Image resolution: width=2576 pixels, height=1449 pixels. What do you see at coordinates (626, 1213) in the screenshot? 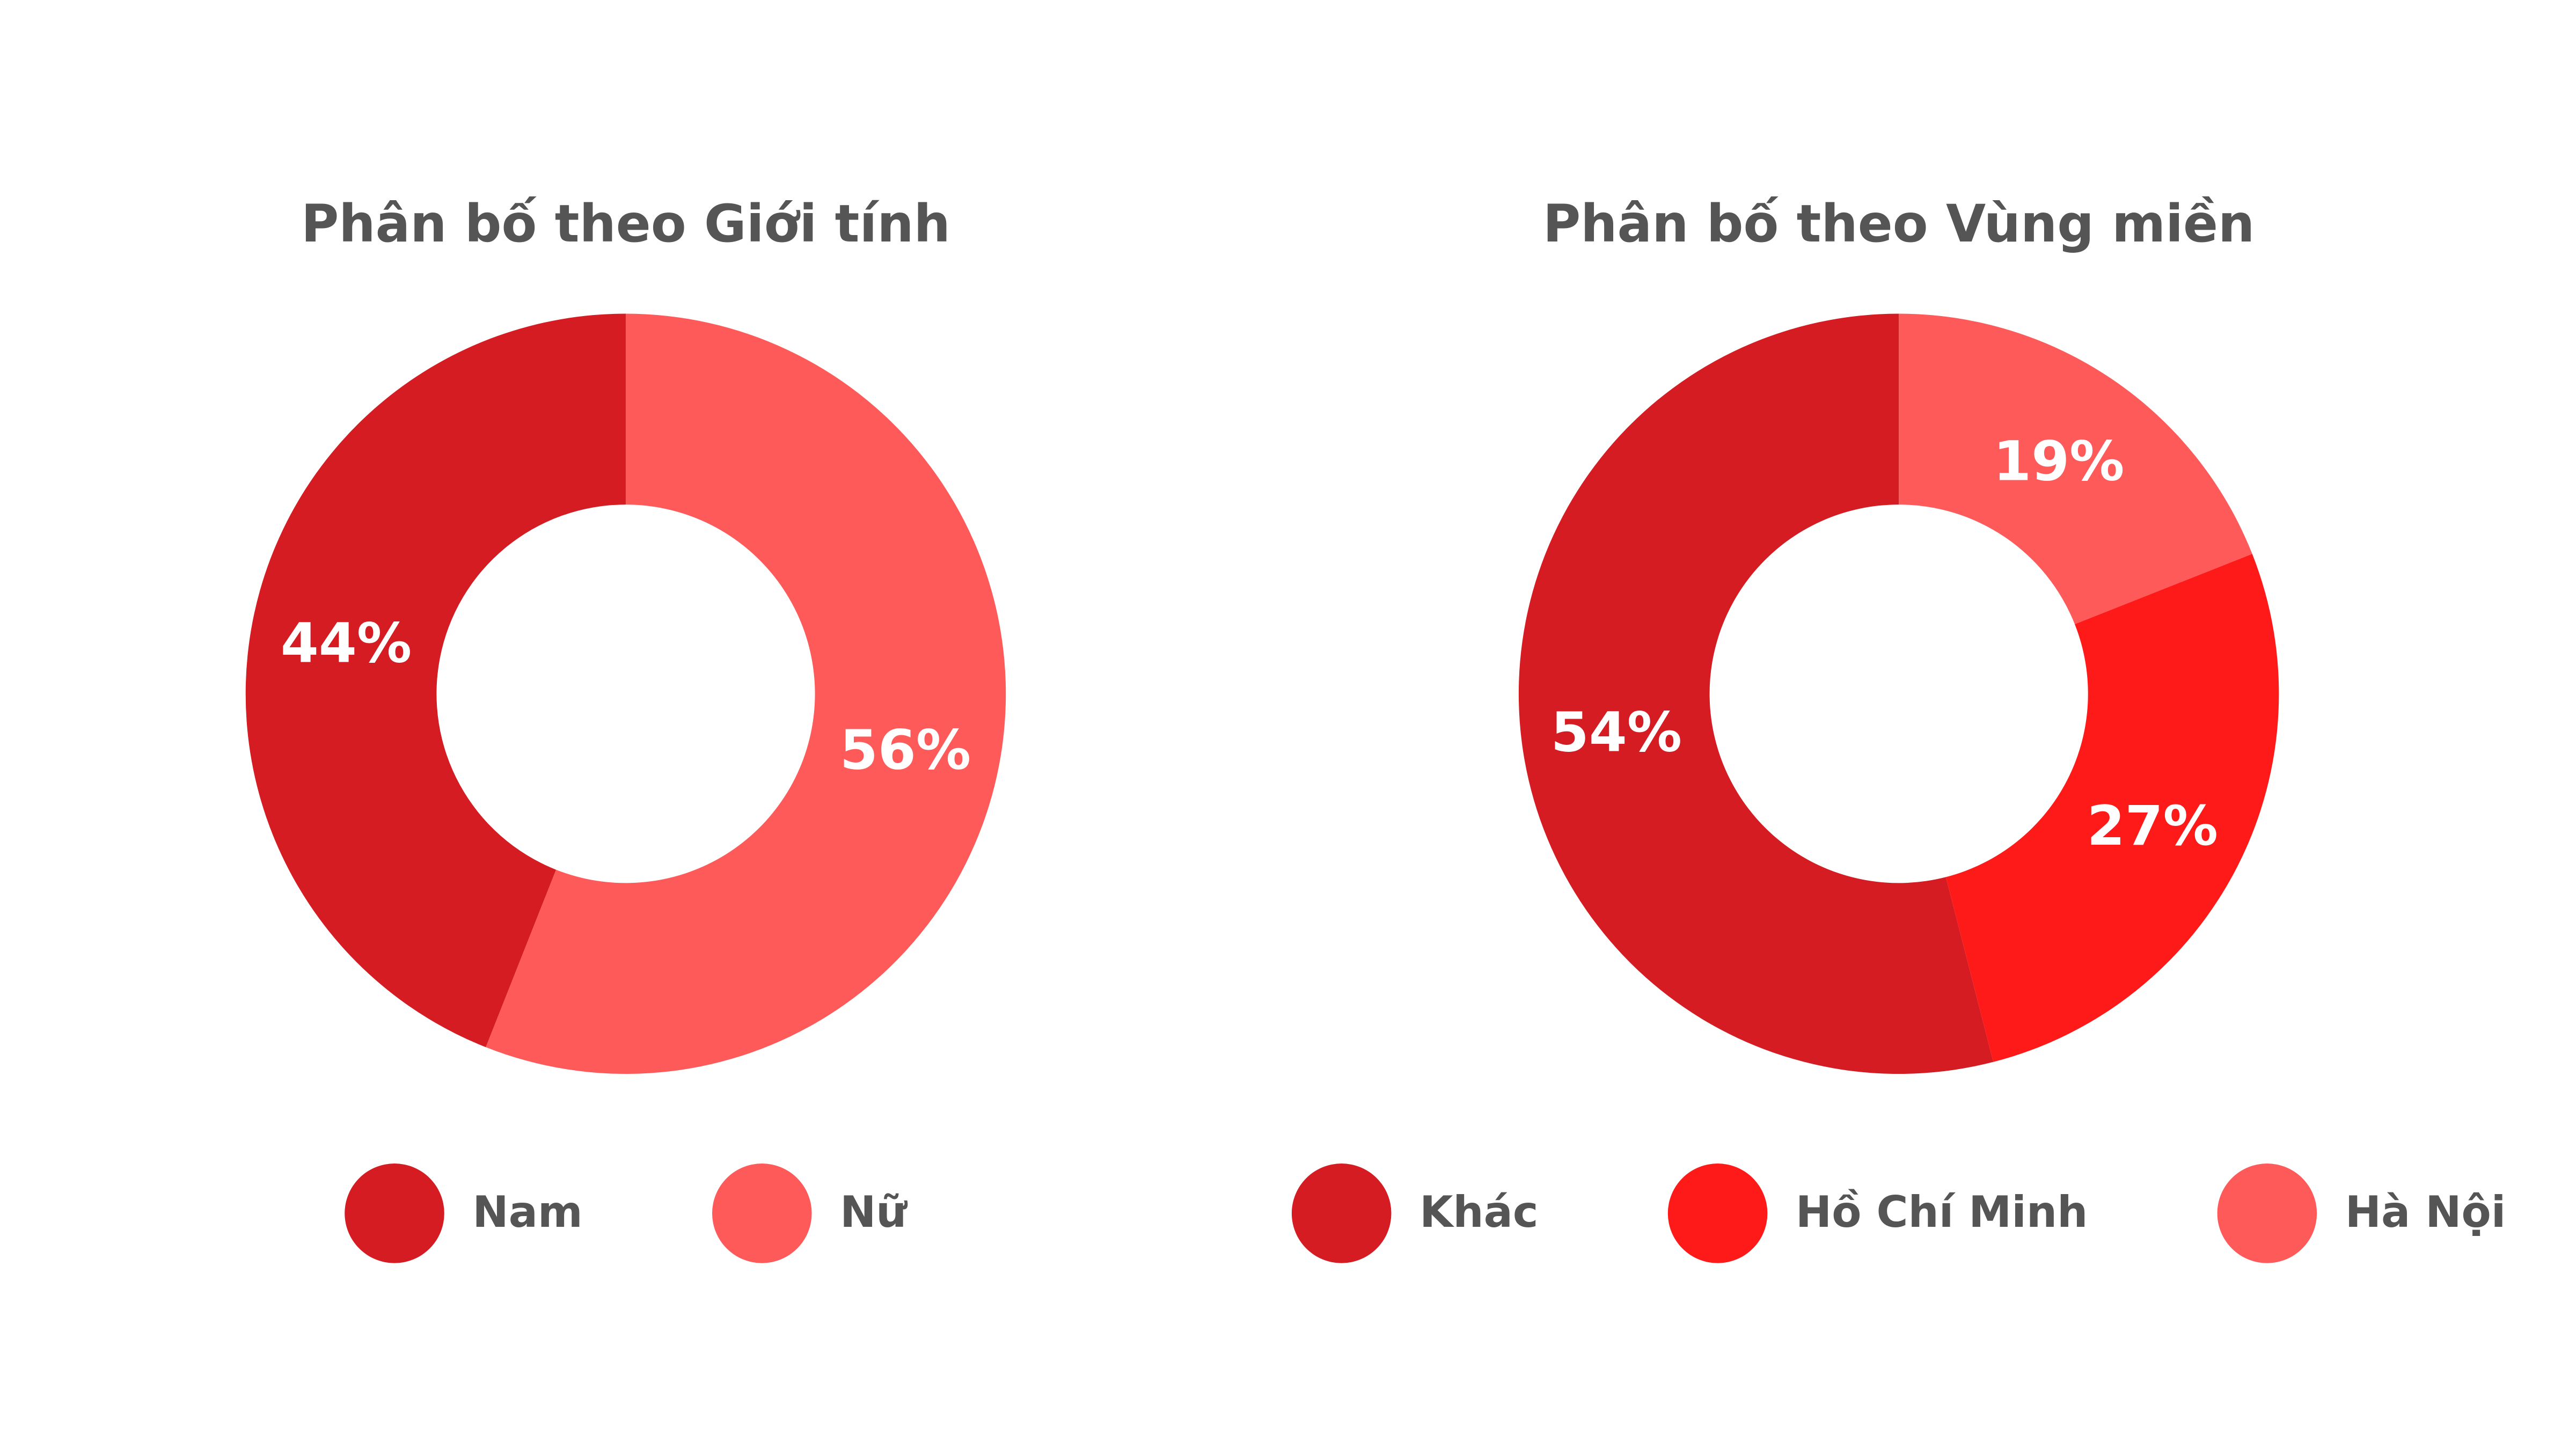
I see `legend: Nam Nữ` at bounding box center [626, 1213].